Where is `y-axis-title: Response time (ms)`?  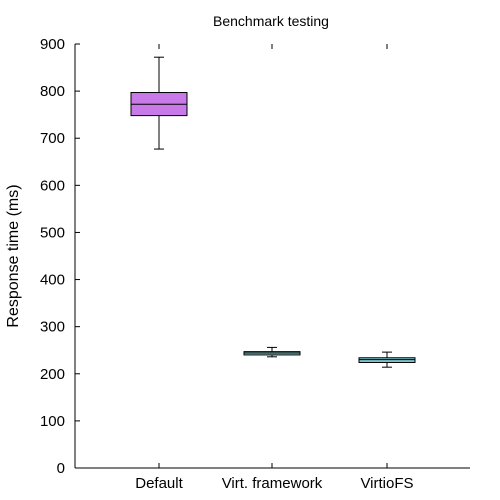 y-axis-title: Response time (ms) is located at coordinates (13, 255).